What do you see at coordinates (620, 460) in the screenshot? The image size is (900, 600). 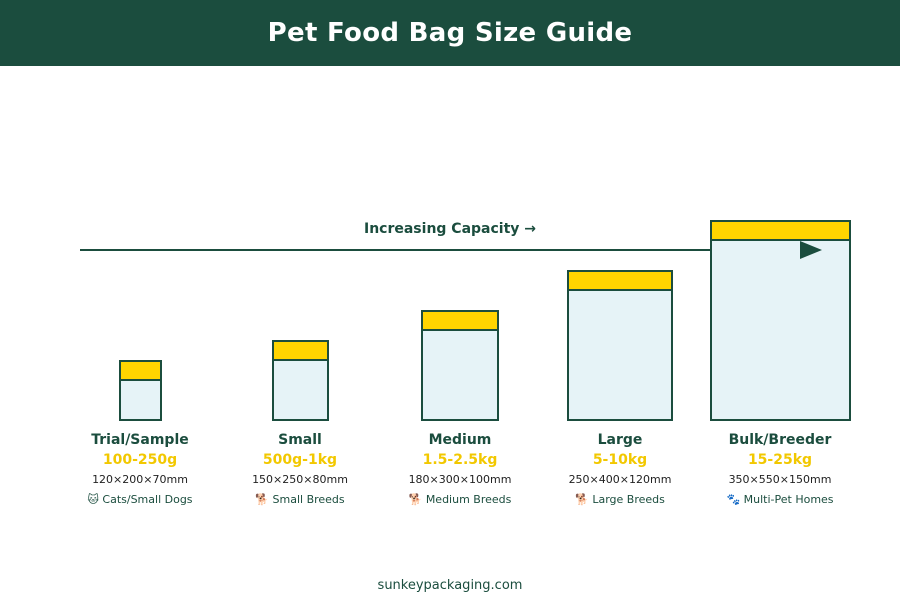 I see `bag-weight: 5-10kg` at bounding box center [620, 460].